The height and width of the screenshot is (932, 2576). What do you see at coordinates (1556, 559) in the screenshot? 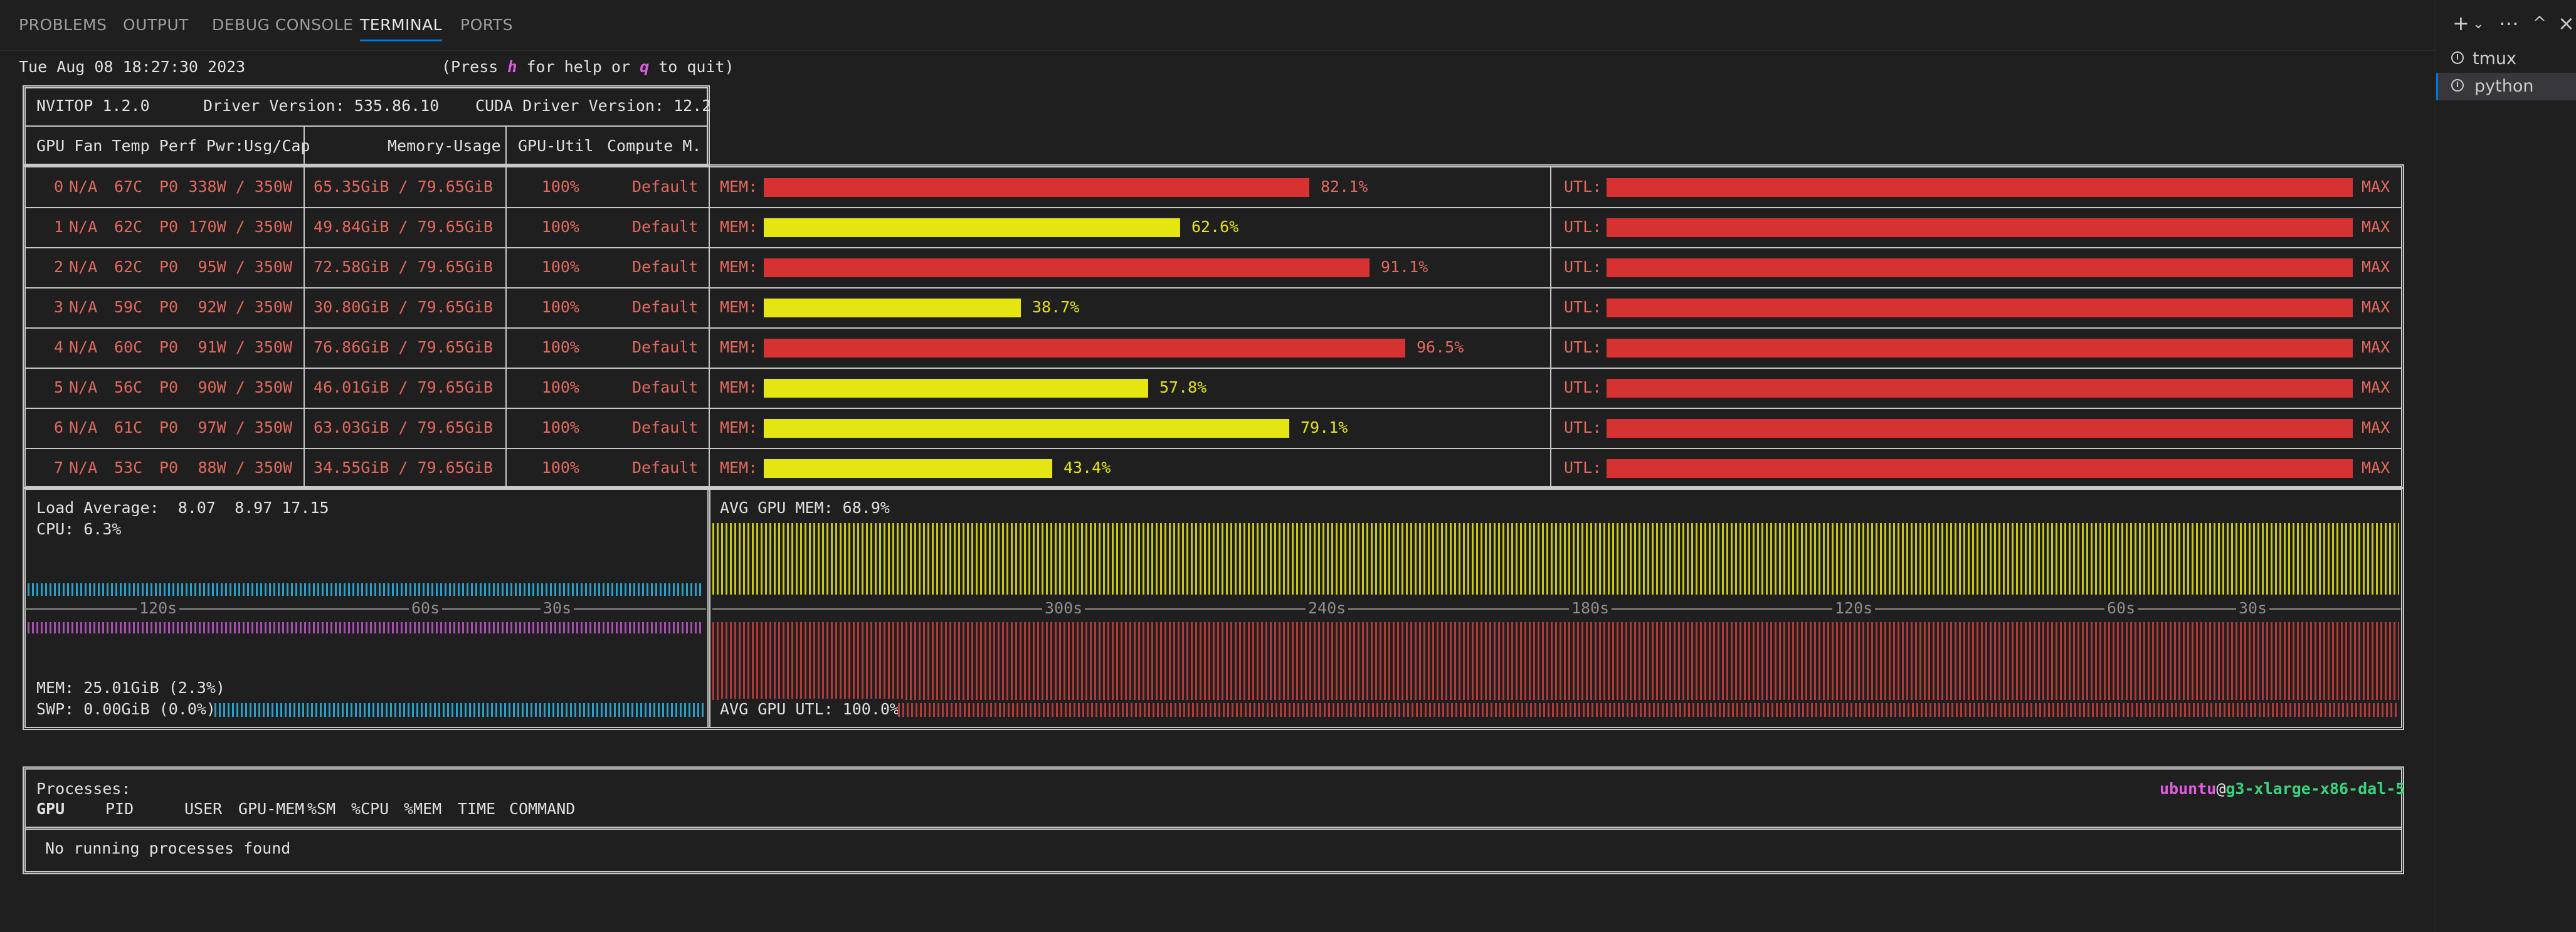
I see `gpu-mem-history-graph` at bounding box center [1556, 559].